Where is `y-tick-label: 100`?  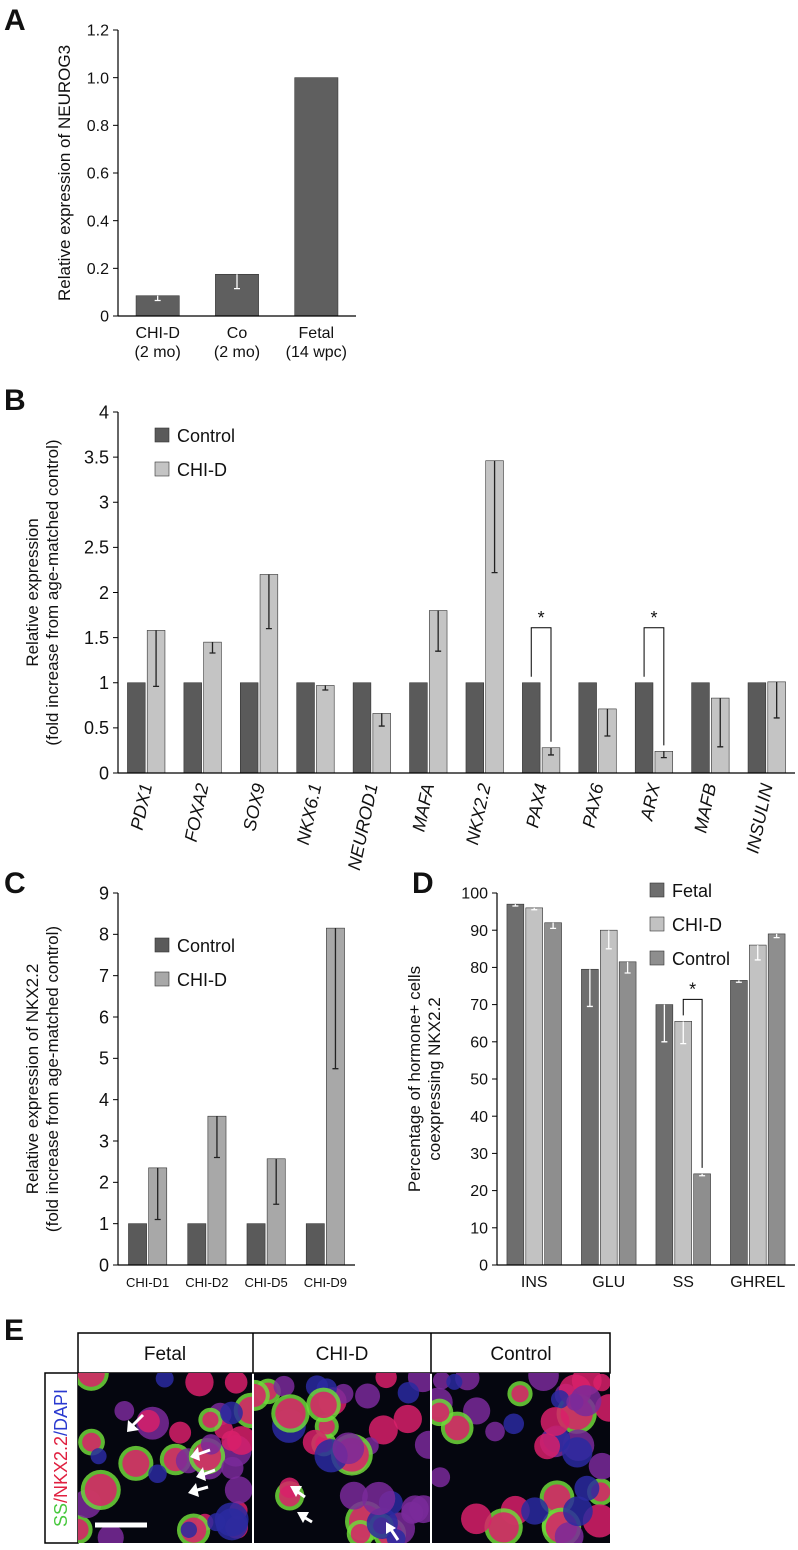 y-tick-label: 100 is located at coordinates (474, 894).